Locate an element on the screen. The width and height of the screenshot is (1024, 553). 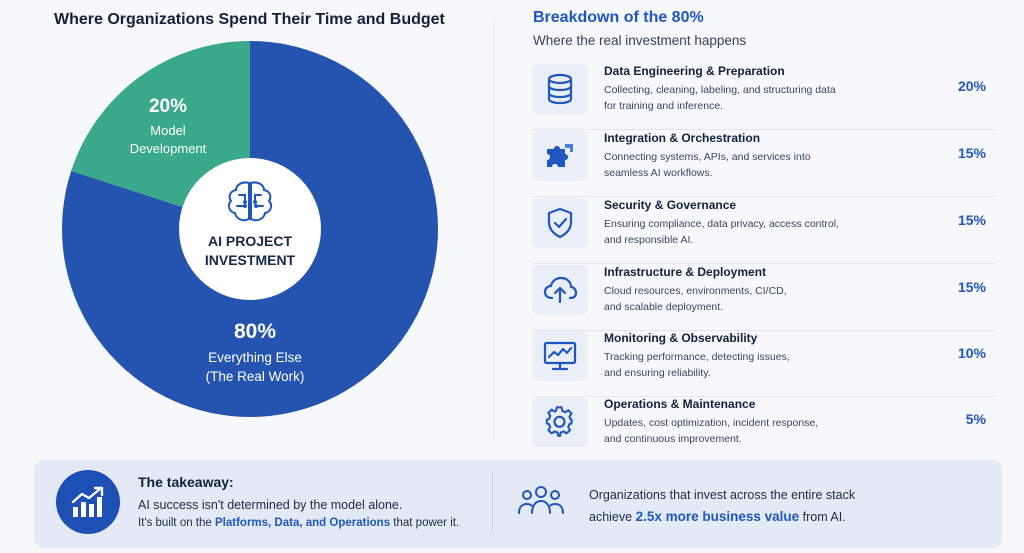
item-percentage: 5% is located at coordinates (975, 419).